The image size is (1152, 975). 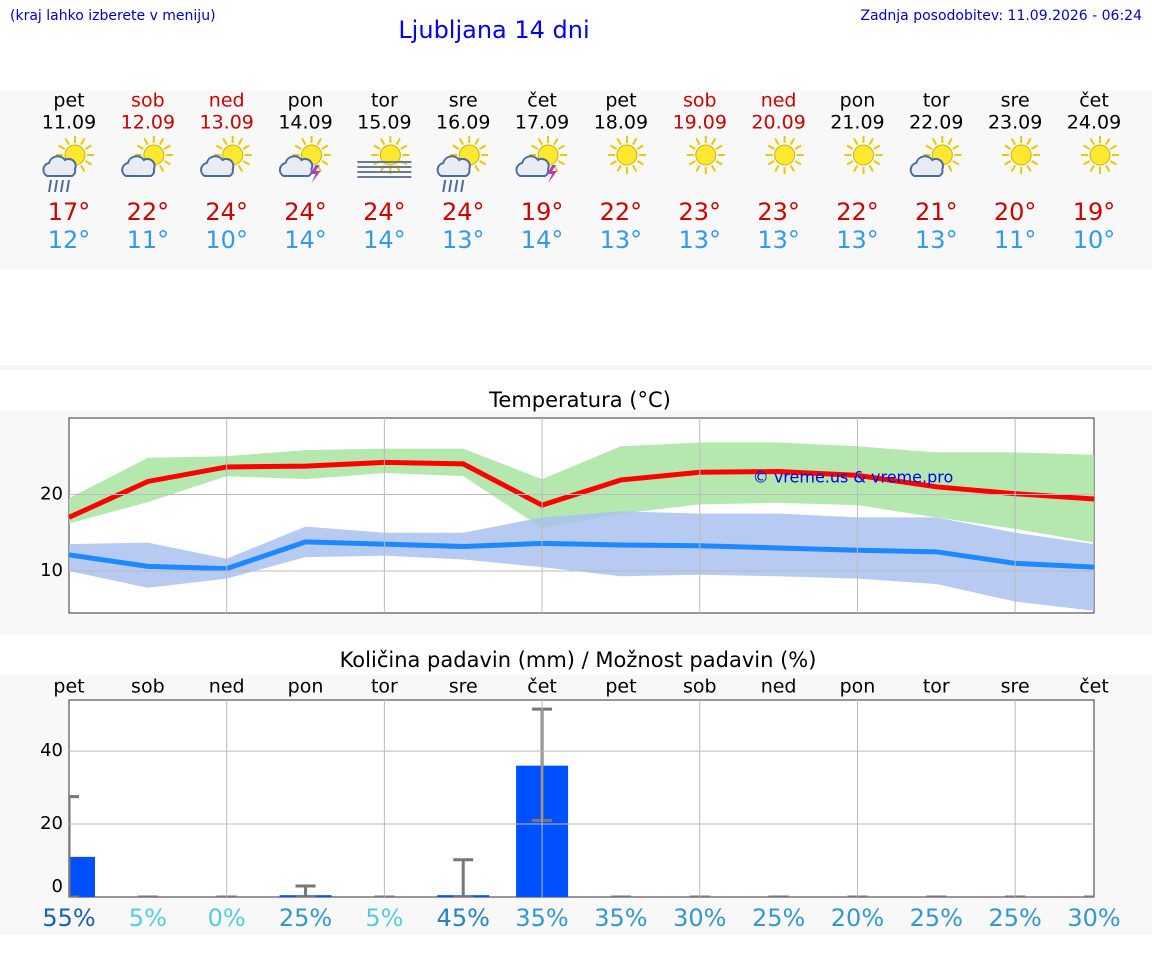 What do you see at coordinates (226, 123) in the screenshot?
I see `date: 13.09` at bounding box center [226, 123].